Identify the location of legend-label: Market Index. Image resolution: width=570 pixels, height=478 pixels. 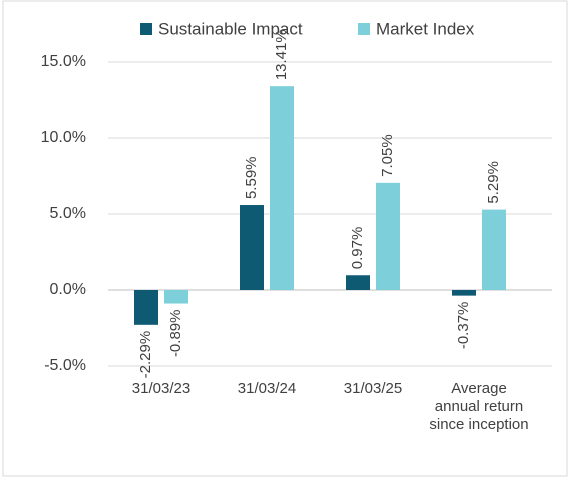
(425, 28).